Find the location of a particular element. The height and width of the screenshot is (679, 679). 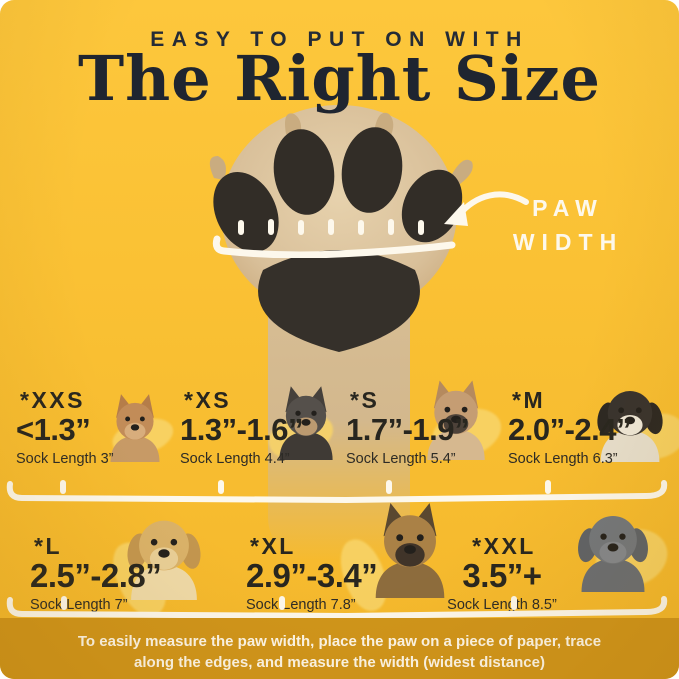

size-label: *S is located at coordinates (365, 400).